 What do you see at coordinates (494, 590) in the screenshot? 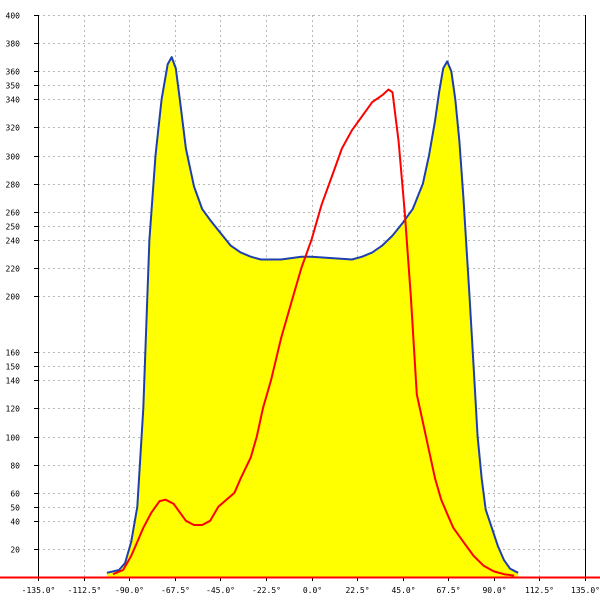
I see `x-tick-label: 90.0°` at bounding box center [494, 590].